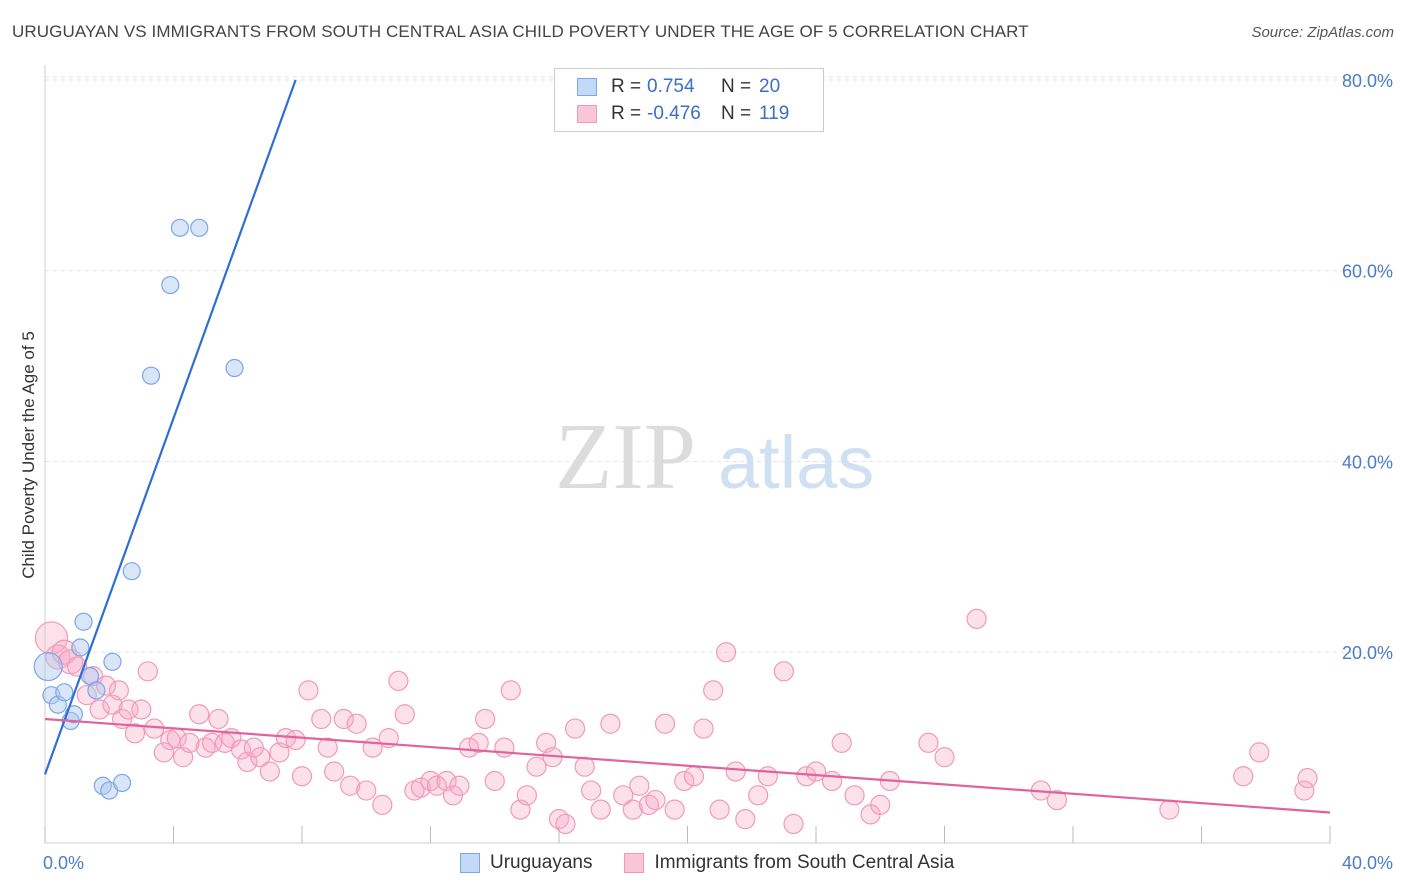  I want to click on trendline-immigrants, so click(687, 765).